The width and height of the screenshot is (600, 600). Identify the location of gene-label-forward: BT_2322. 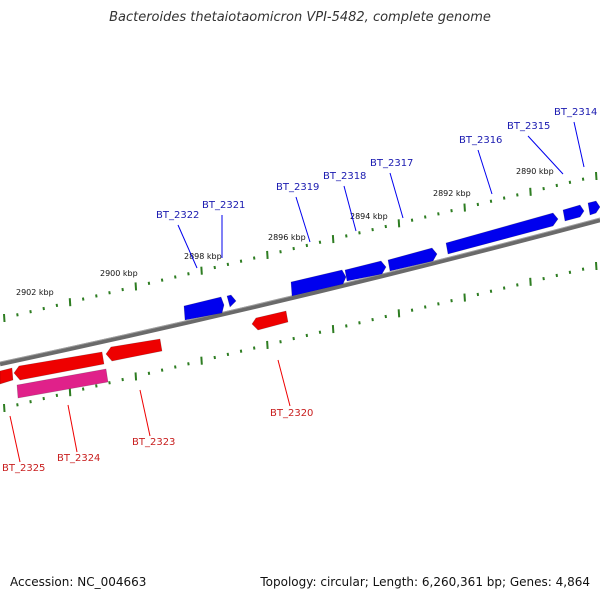
(177, 215).